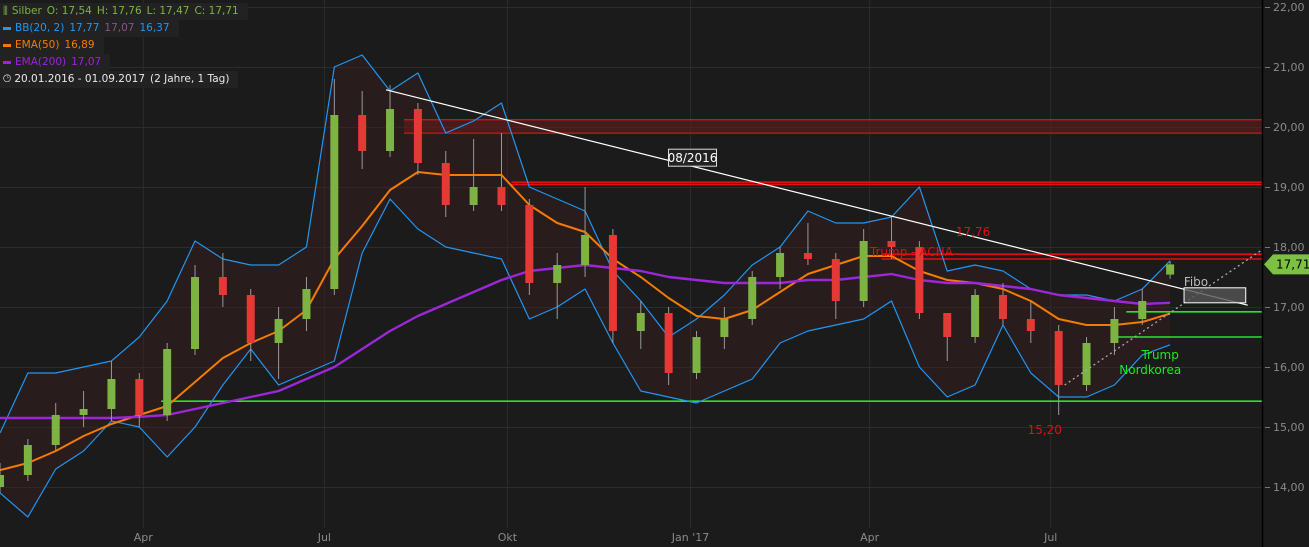 Image resolution: width=1309 pixels, height=547 pixels. I want to click on annotation-box, so click(693, 157).